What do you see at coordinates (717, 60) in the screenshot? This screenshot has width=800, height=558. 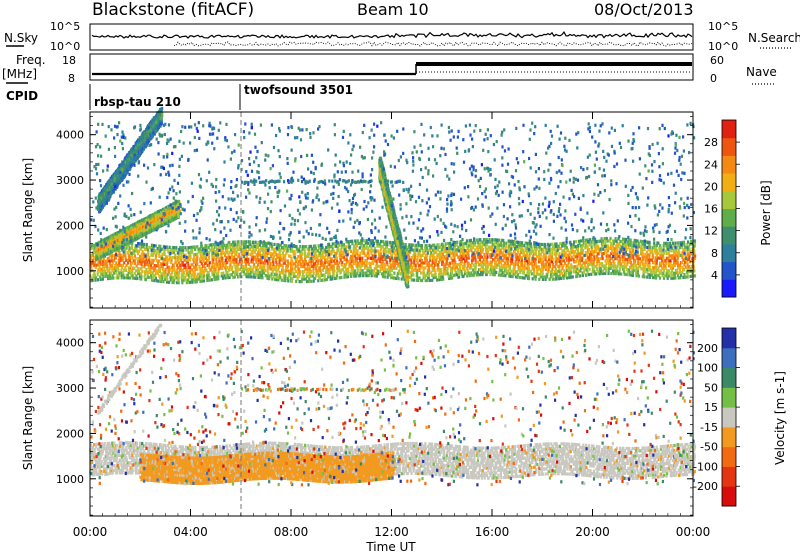 I see `nave-tick-top: 60` at bounding box center [717, 60].